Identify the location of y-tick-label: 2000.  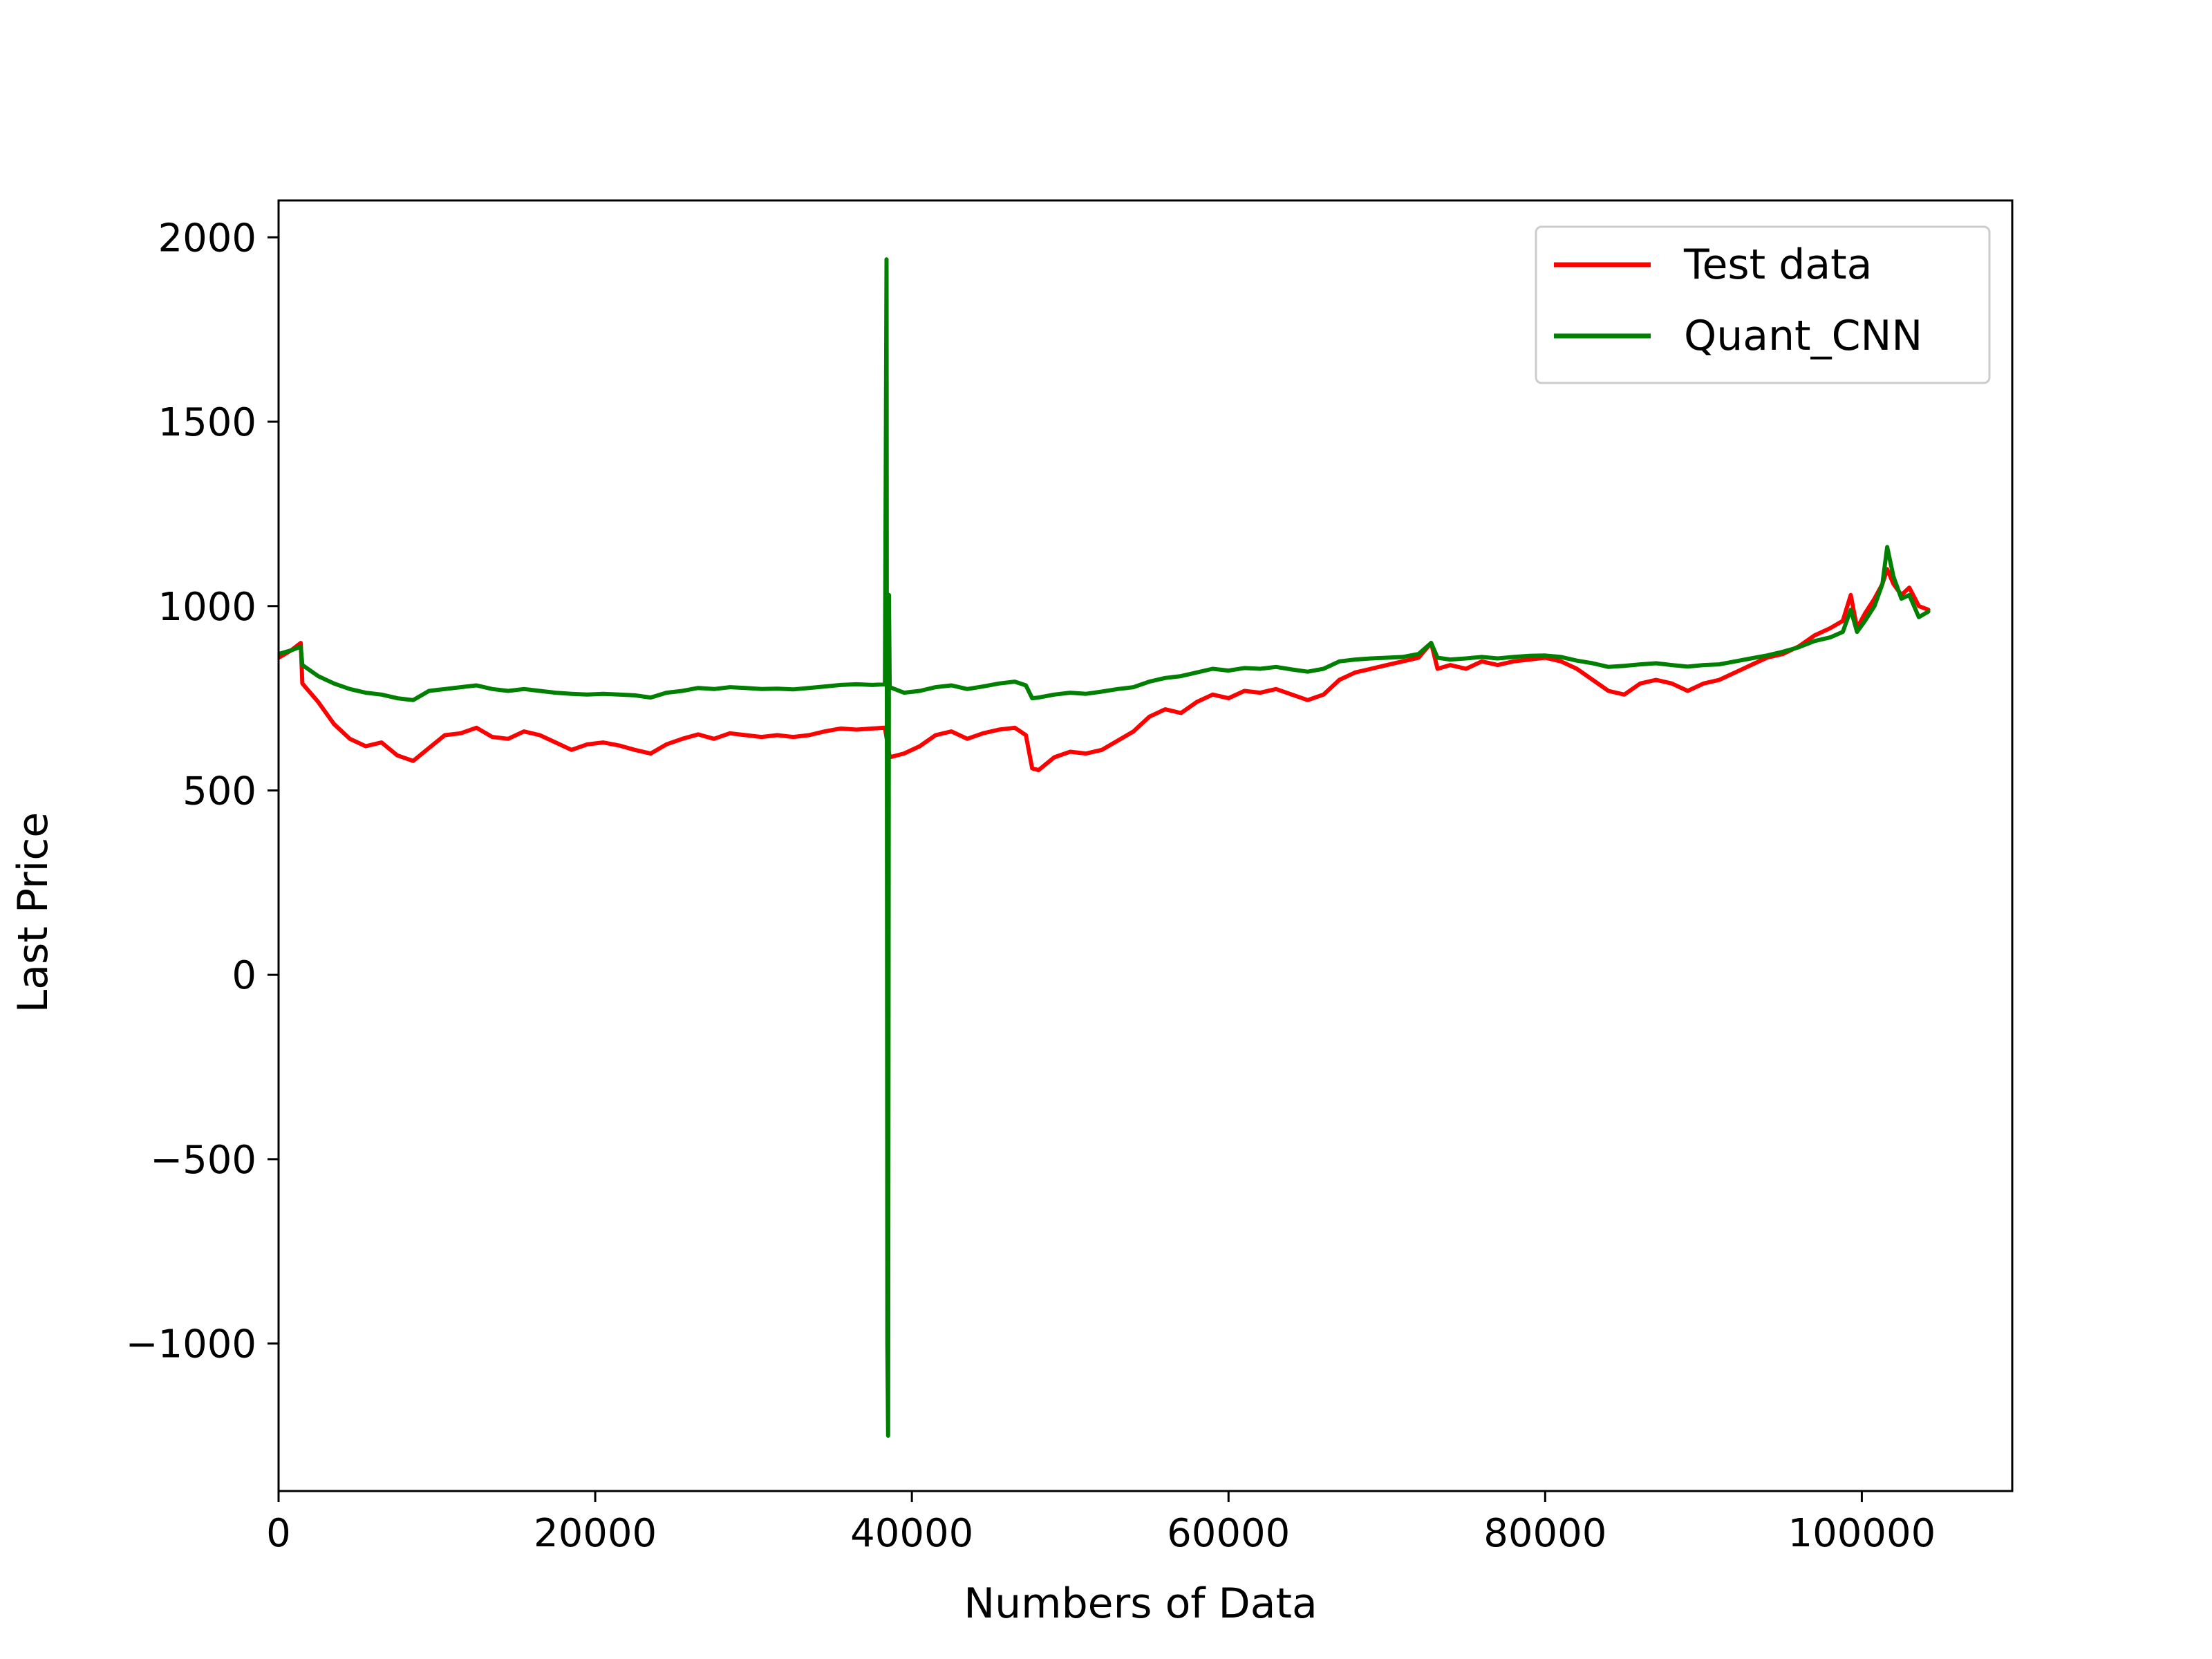
(207, 239).